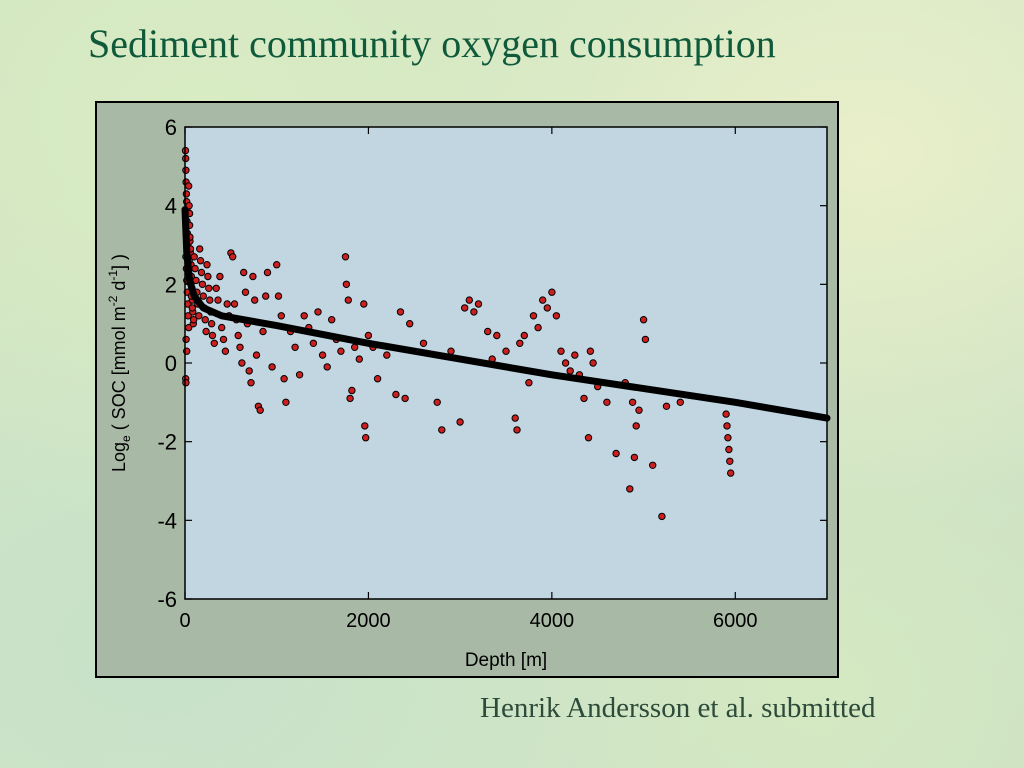 This screenshot has width=1024, height=768. I want to click on y-tick-label: 6, so click(171, 127).